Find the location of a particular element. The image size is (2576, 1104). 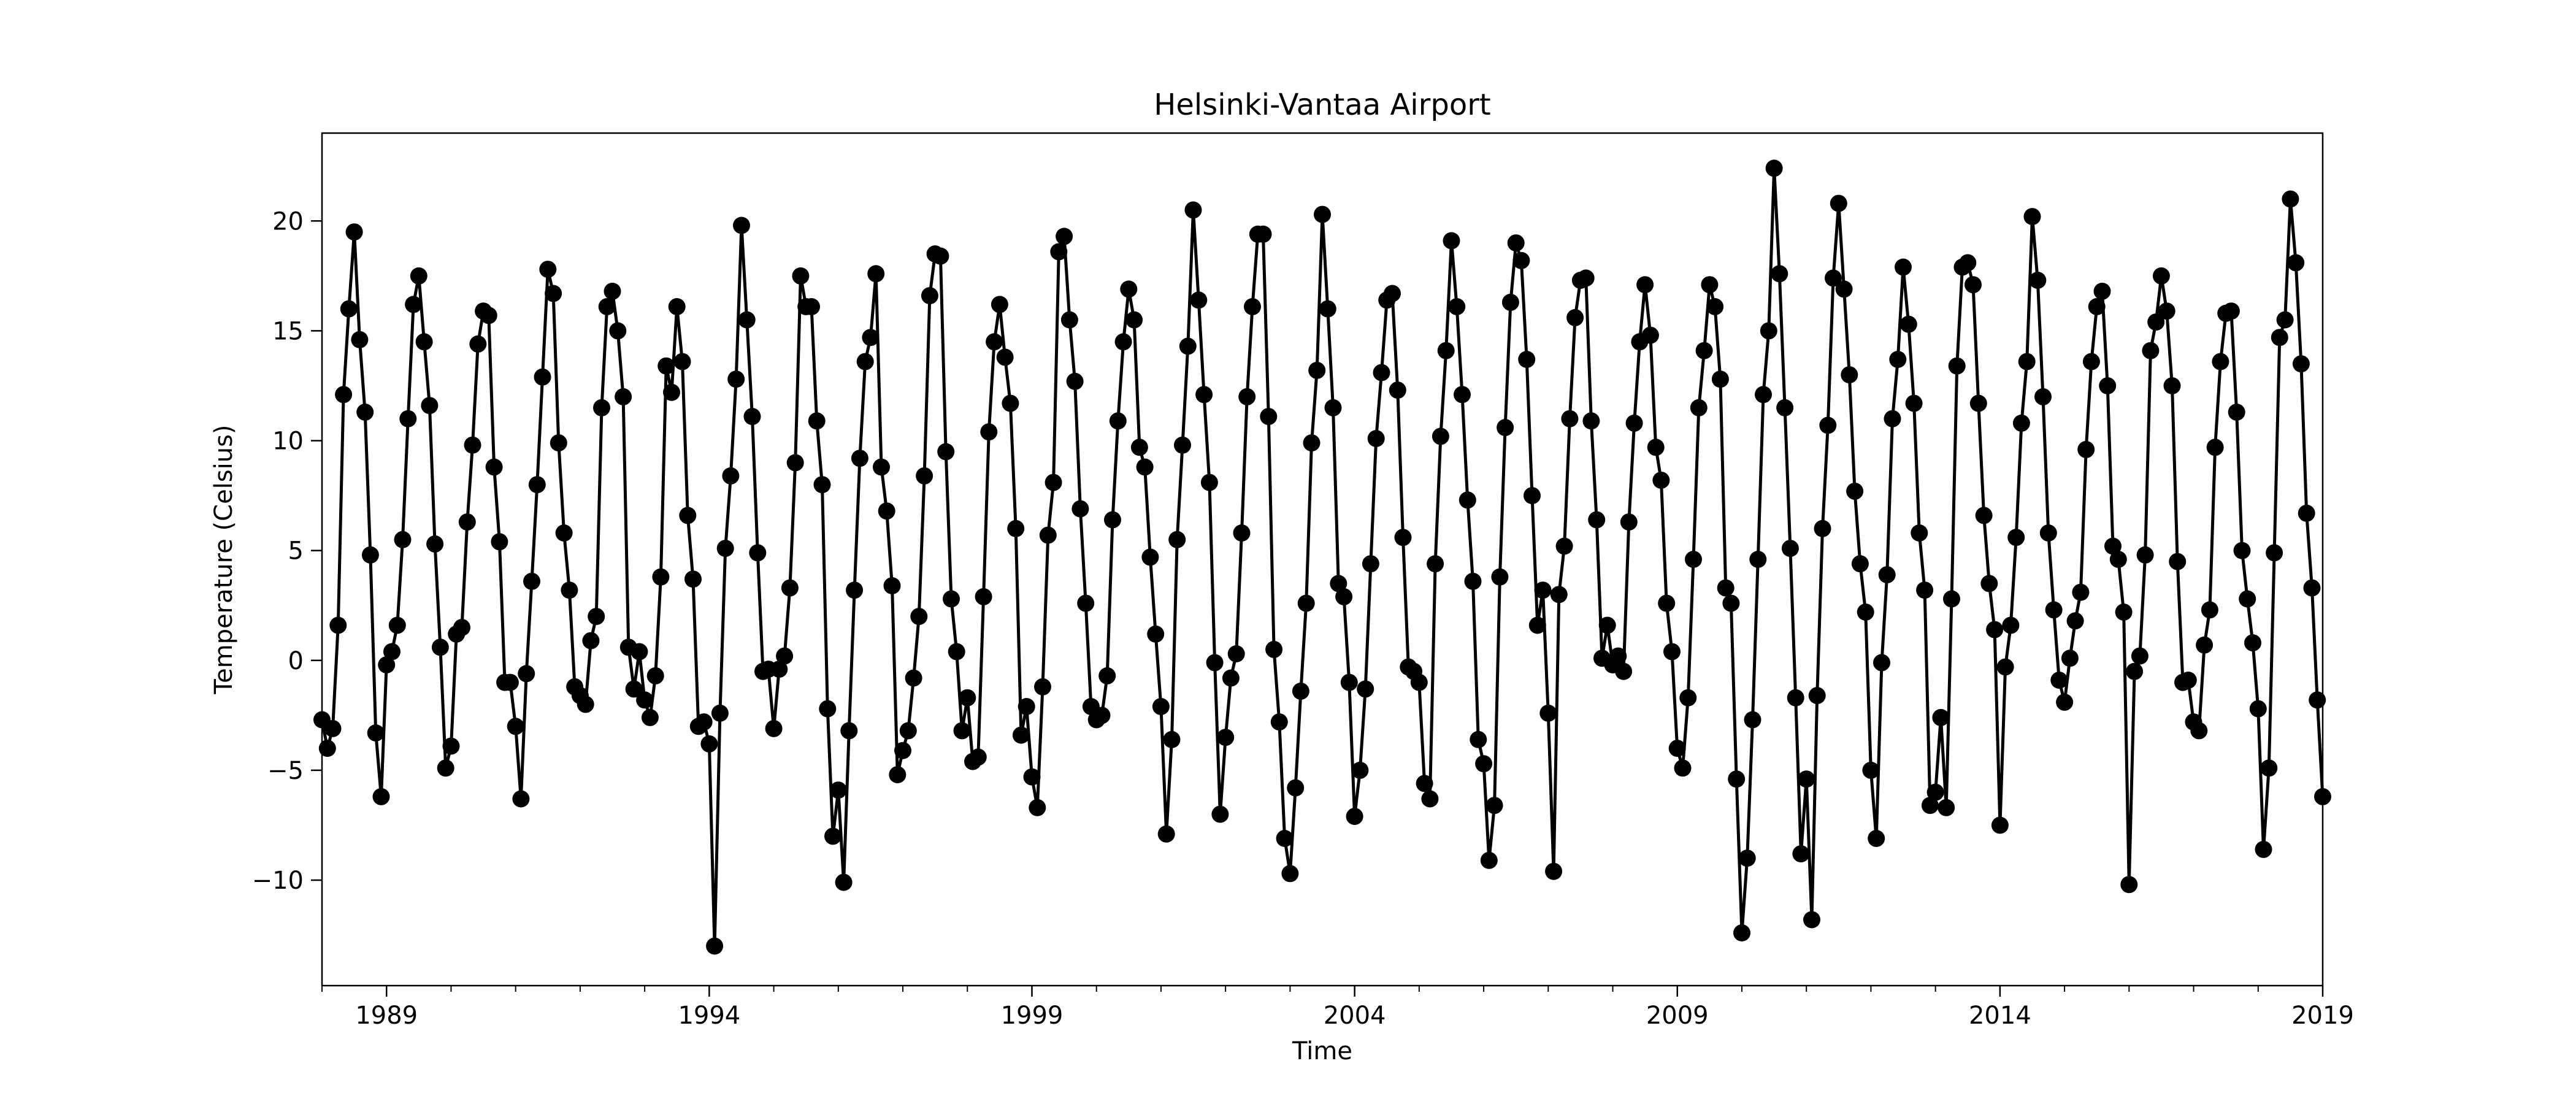

x-tick-label: 2014 is located at coordinates (2000, 1016).